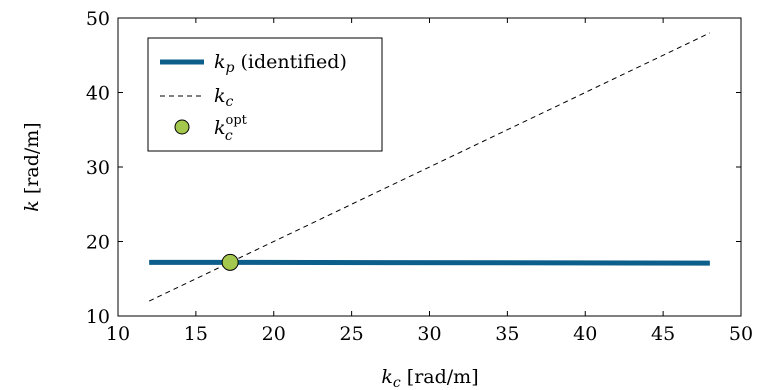 This screenshot has height=390, width=759. I want to click on x-tick-label: 10, so click(118, 334).